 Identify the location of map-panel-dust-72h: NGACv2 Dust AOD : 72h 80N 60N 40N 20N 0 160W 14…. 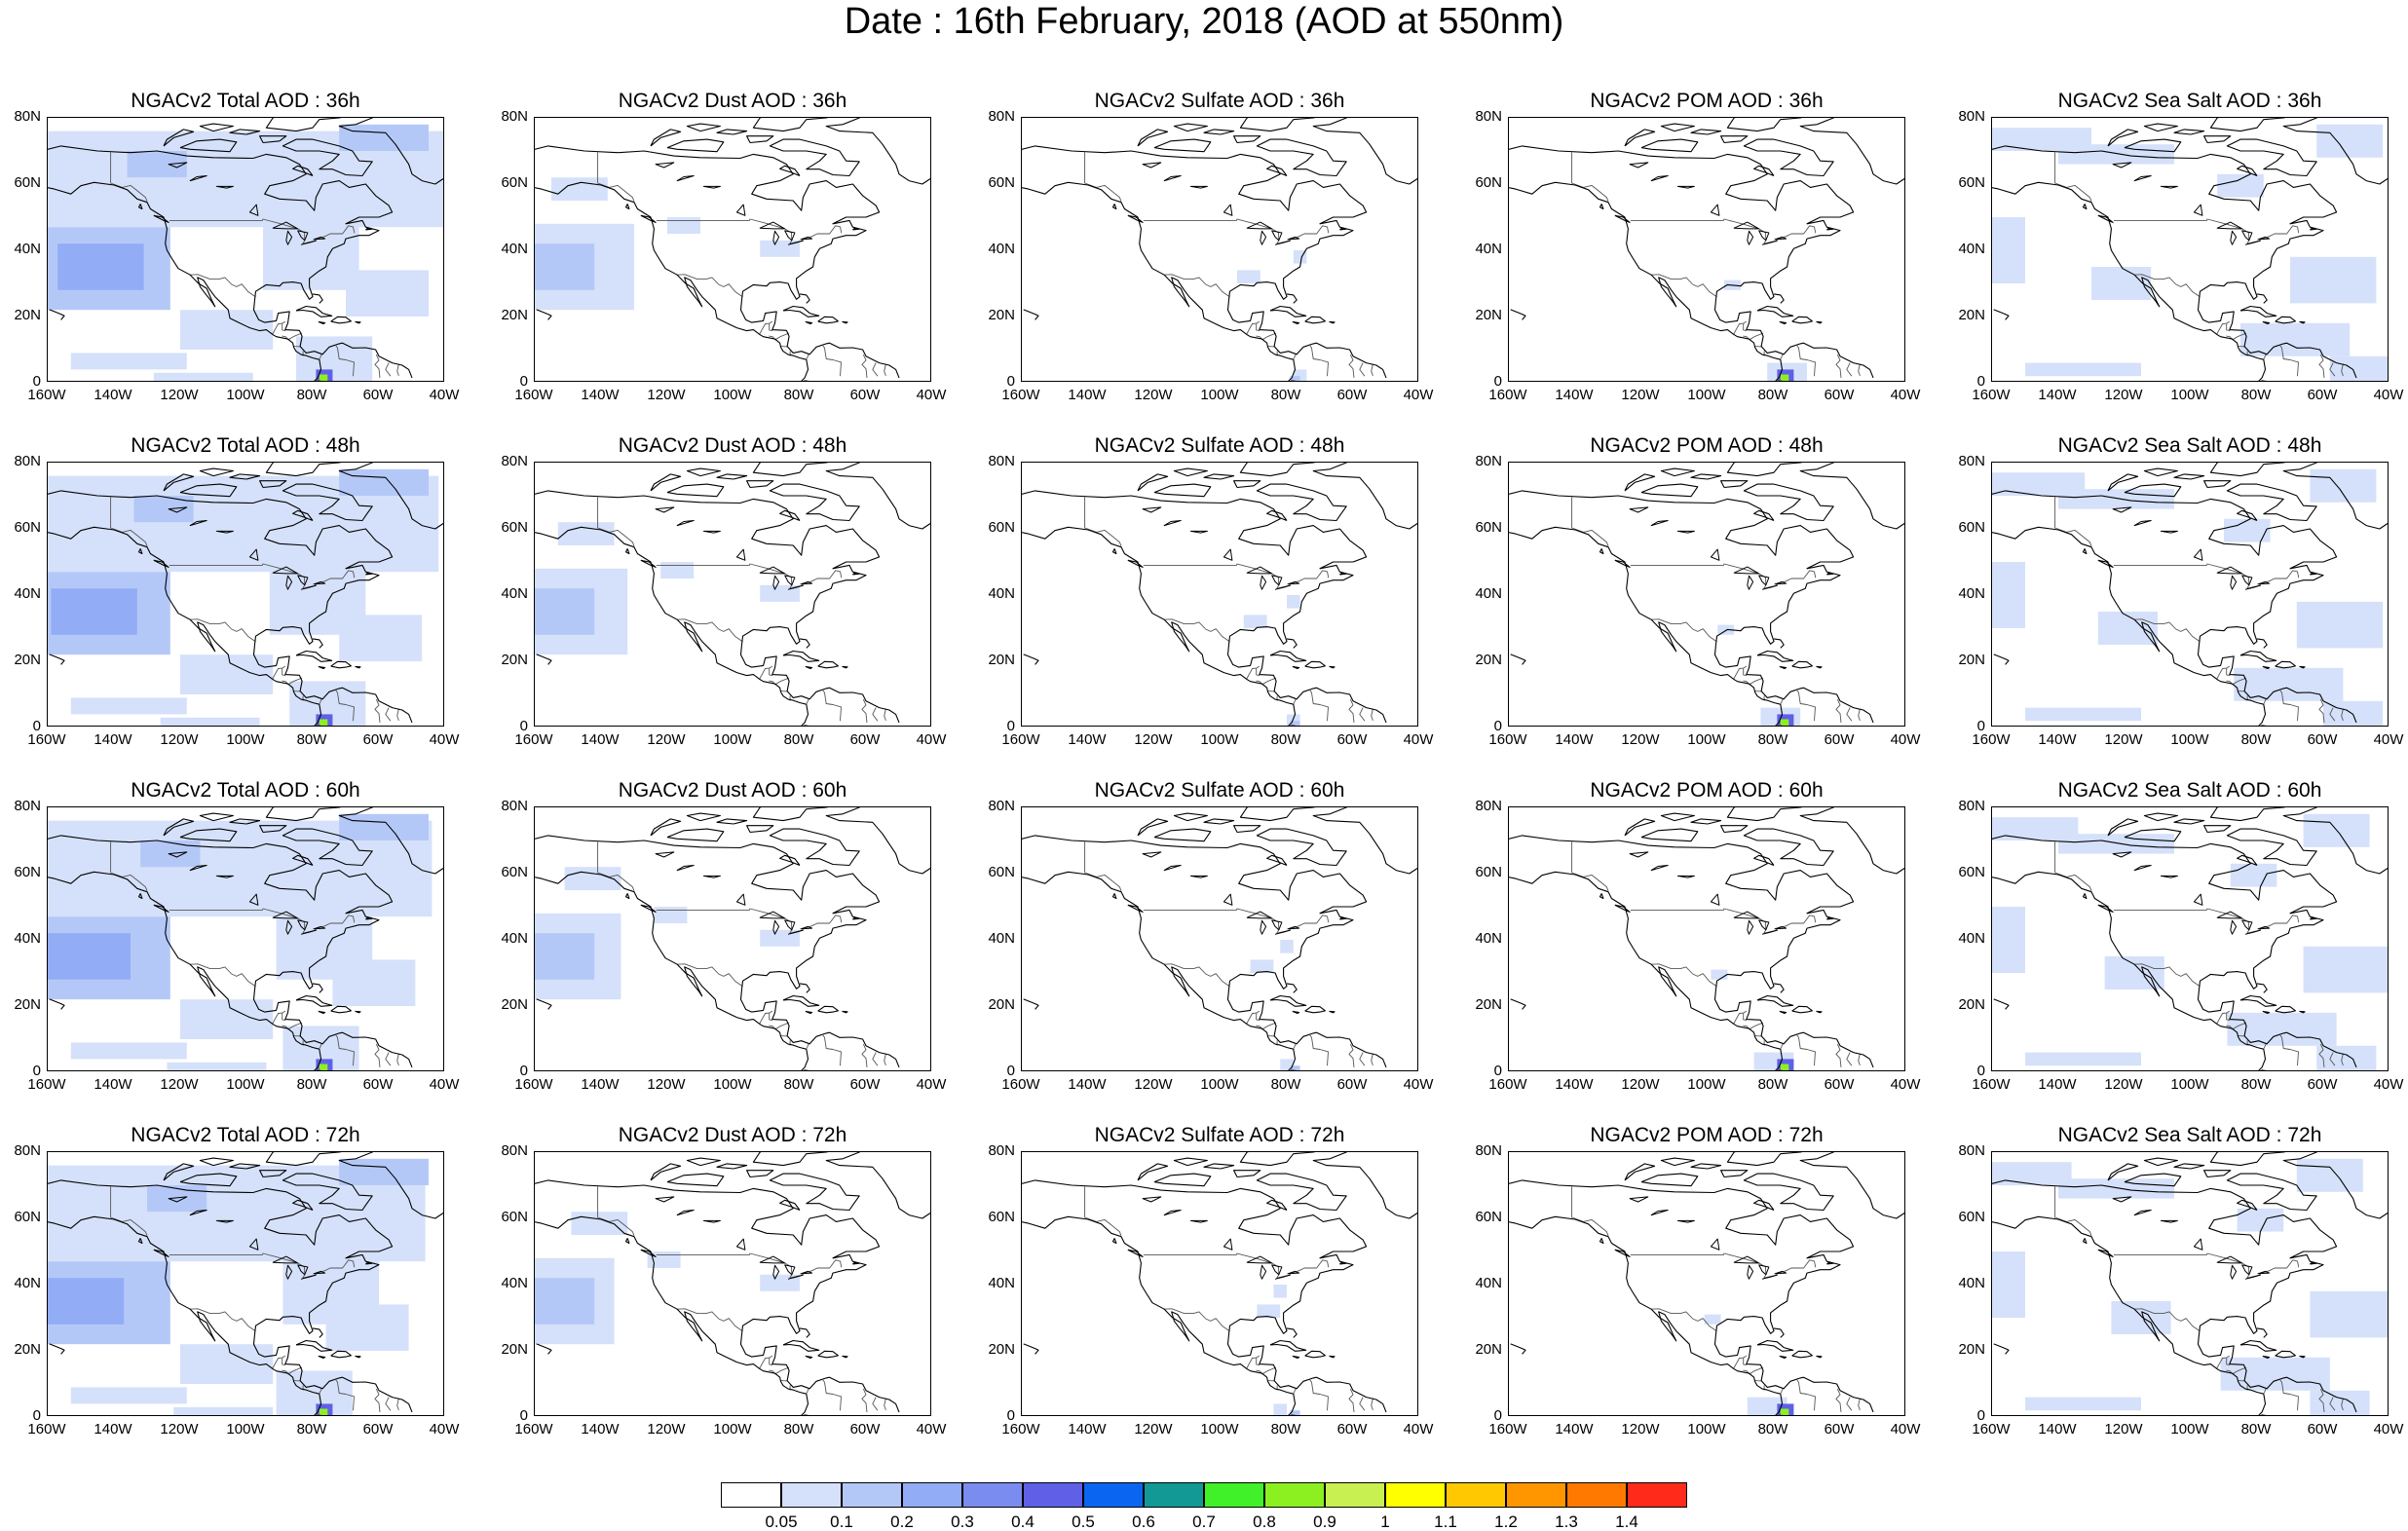
(730, 1292).